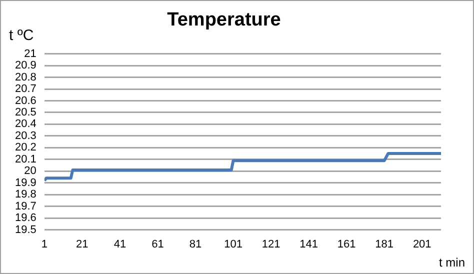 Image resolution: width=474 pixels, height=274 pixels. What do you see at coordinates (25, 100) in the screenshot?
I see `y-tick-label: 20.6` at bounding box center [25, 100].